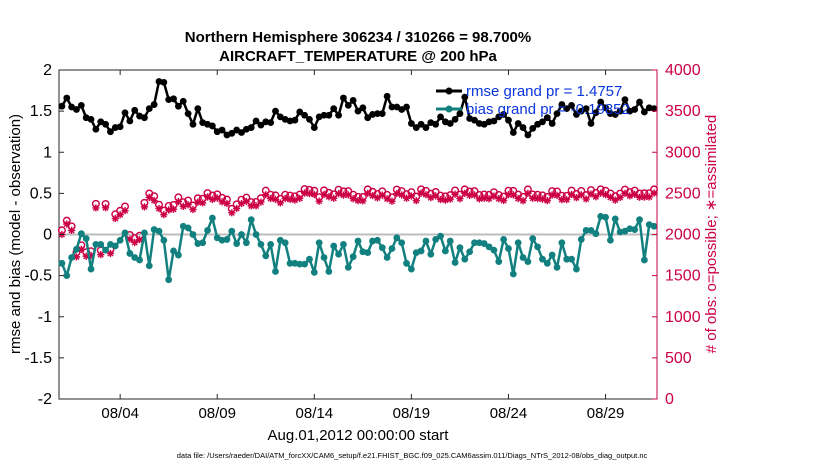 The image size is (830, 470). I want to click on left-tick-label: 1, so click(47, 152).